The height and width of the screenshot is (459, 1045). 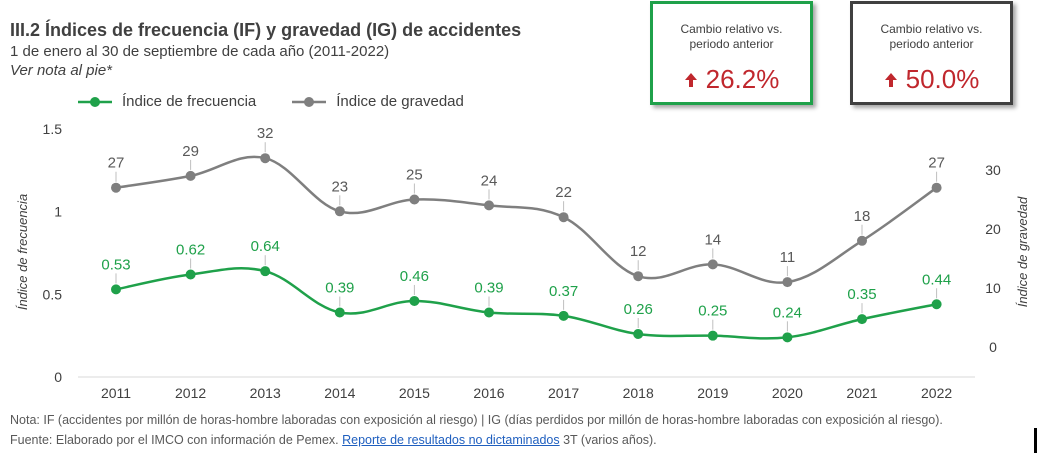 What do you see at coordinates (265, 246) in the screenshot?
I see `data-label-frecuencia: 0.64` at bounding box center [265, 246].